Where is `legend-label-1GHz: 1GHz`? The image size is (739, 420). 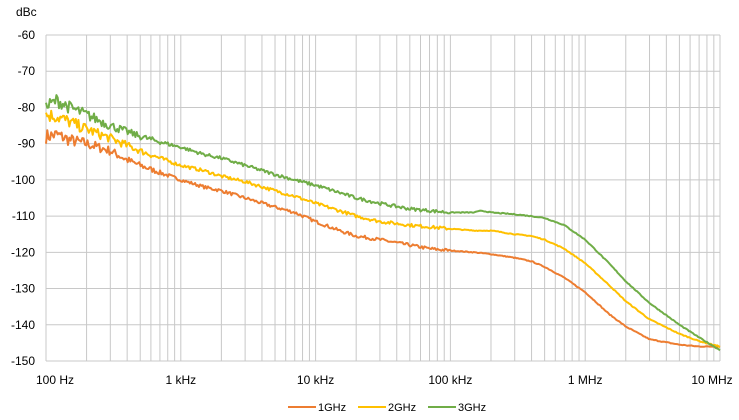 legend-label-1GHz: 1GHz is located at coordinates (332, 408).